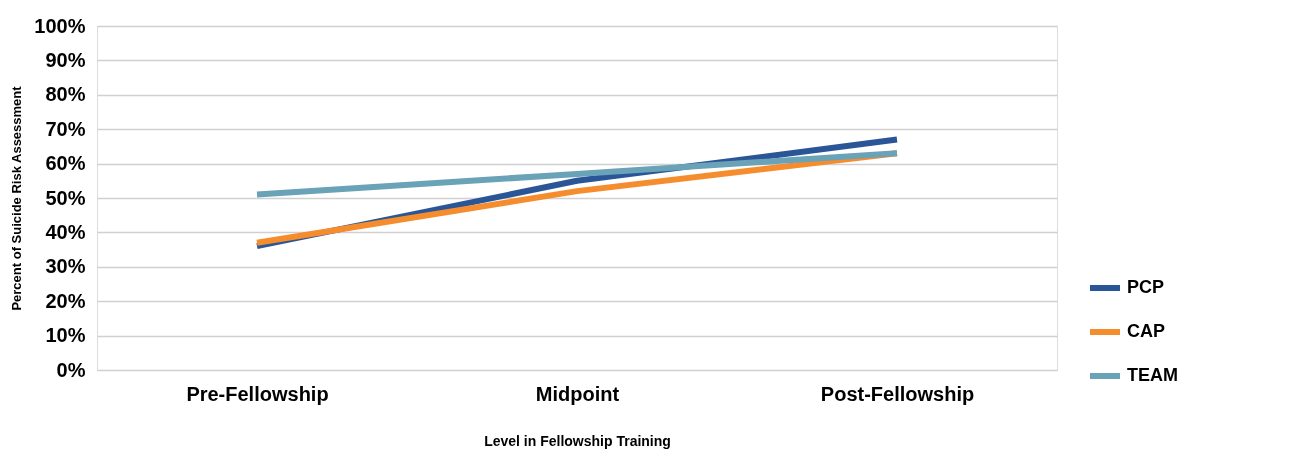 The width and height of the screenshot is (1315, 468). What do you see at coordinates (17, 198) in the screenshot?
I see `y-axis-title: Percent of Suicide Risk Assessment` at bounding box center [17, 198].